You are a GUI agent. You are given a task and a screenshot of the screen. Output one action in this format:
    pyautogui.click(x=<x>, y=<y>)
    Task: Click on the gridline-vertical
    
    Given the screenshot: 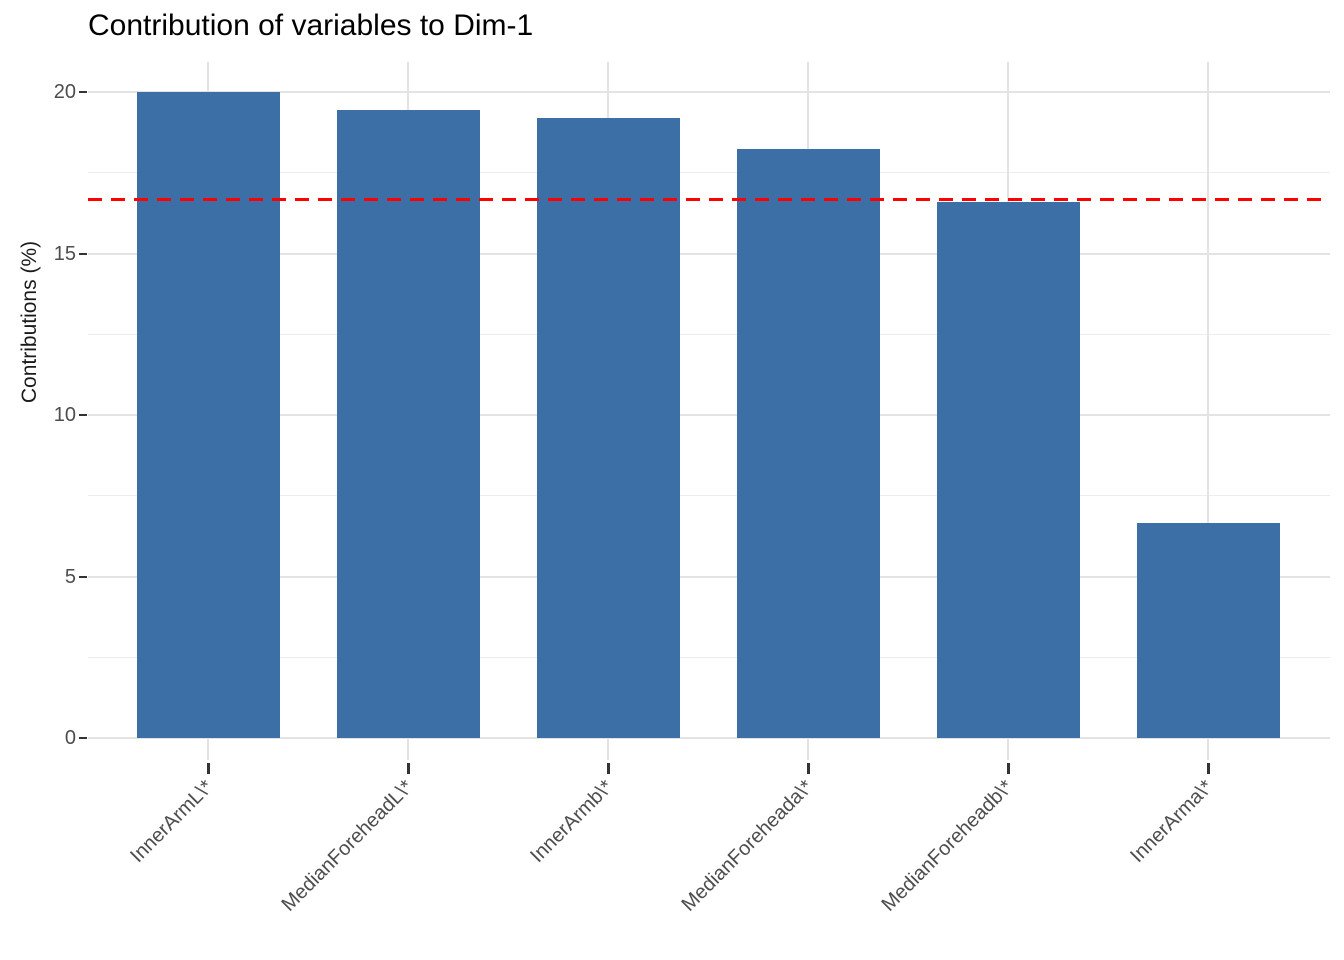 What is the action you would take?
    pyautogui.click(x=1208, y=411)
    